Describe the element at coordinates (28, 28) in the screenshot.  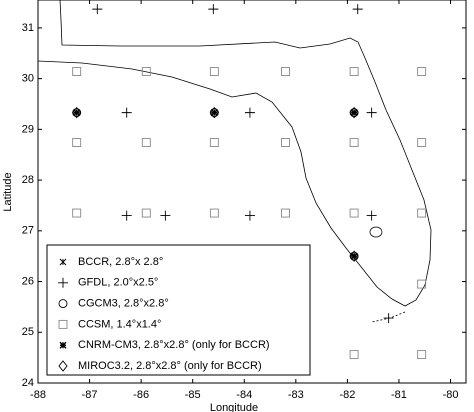
I see `y-tick-label: 31` at that location.